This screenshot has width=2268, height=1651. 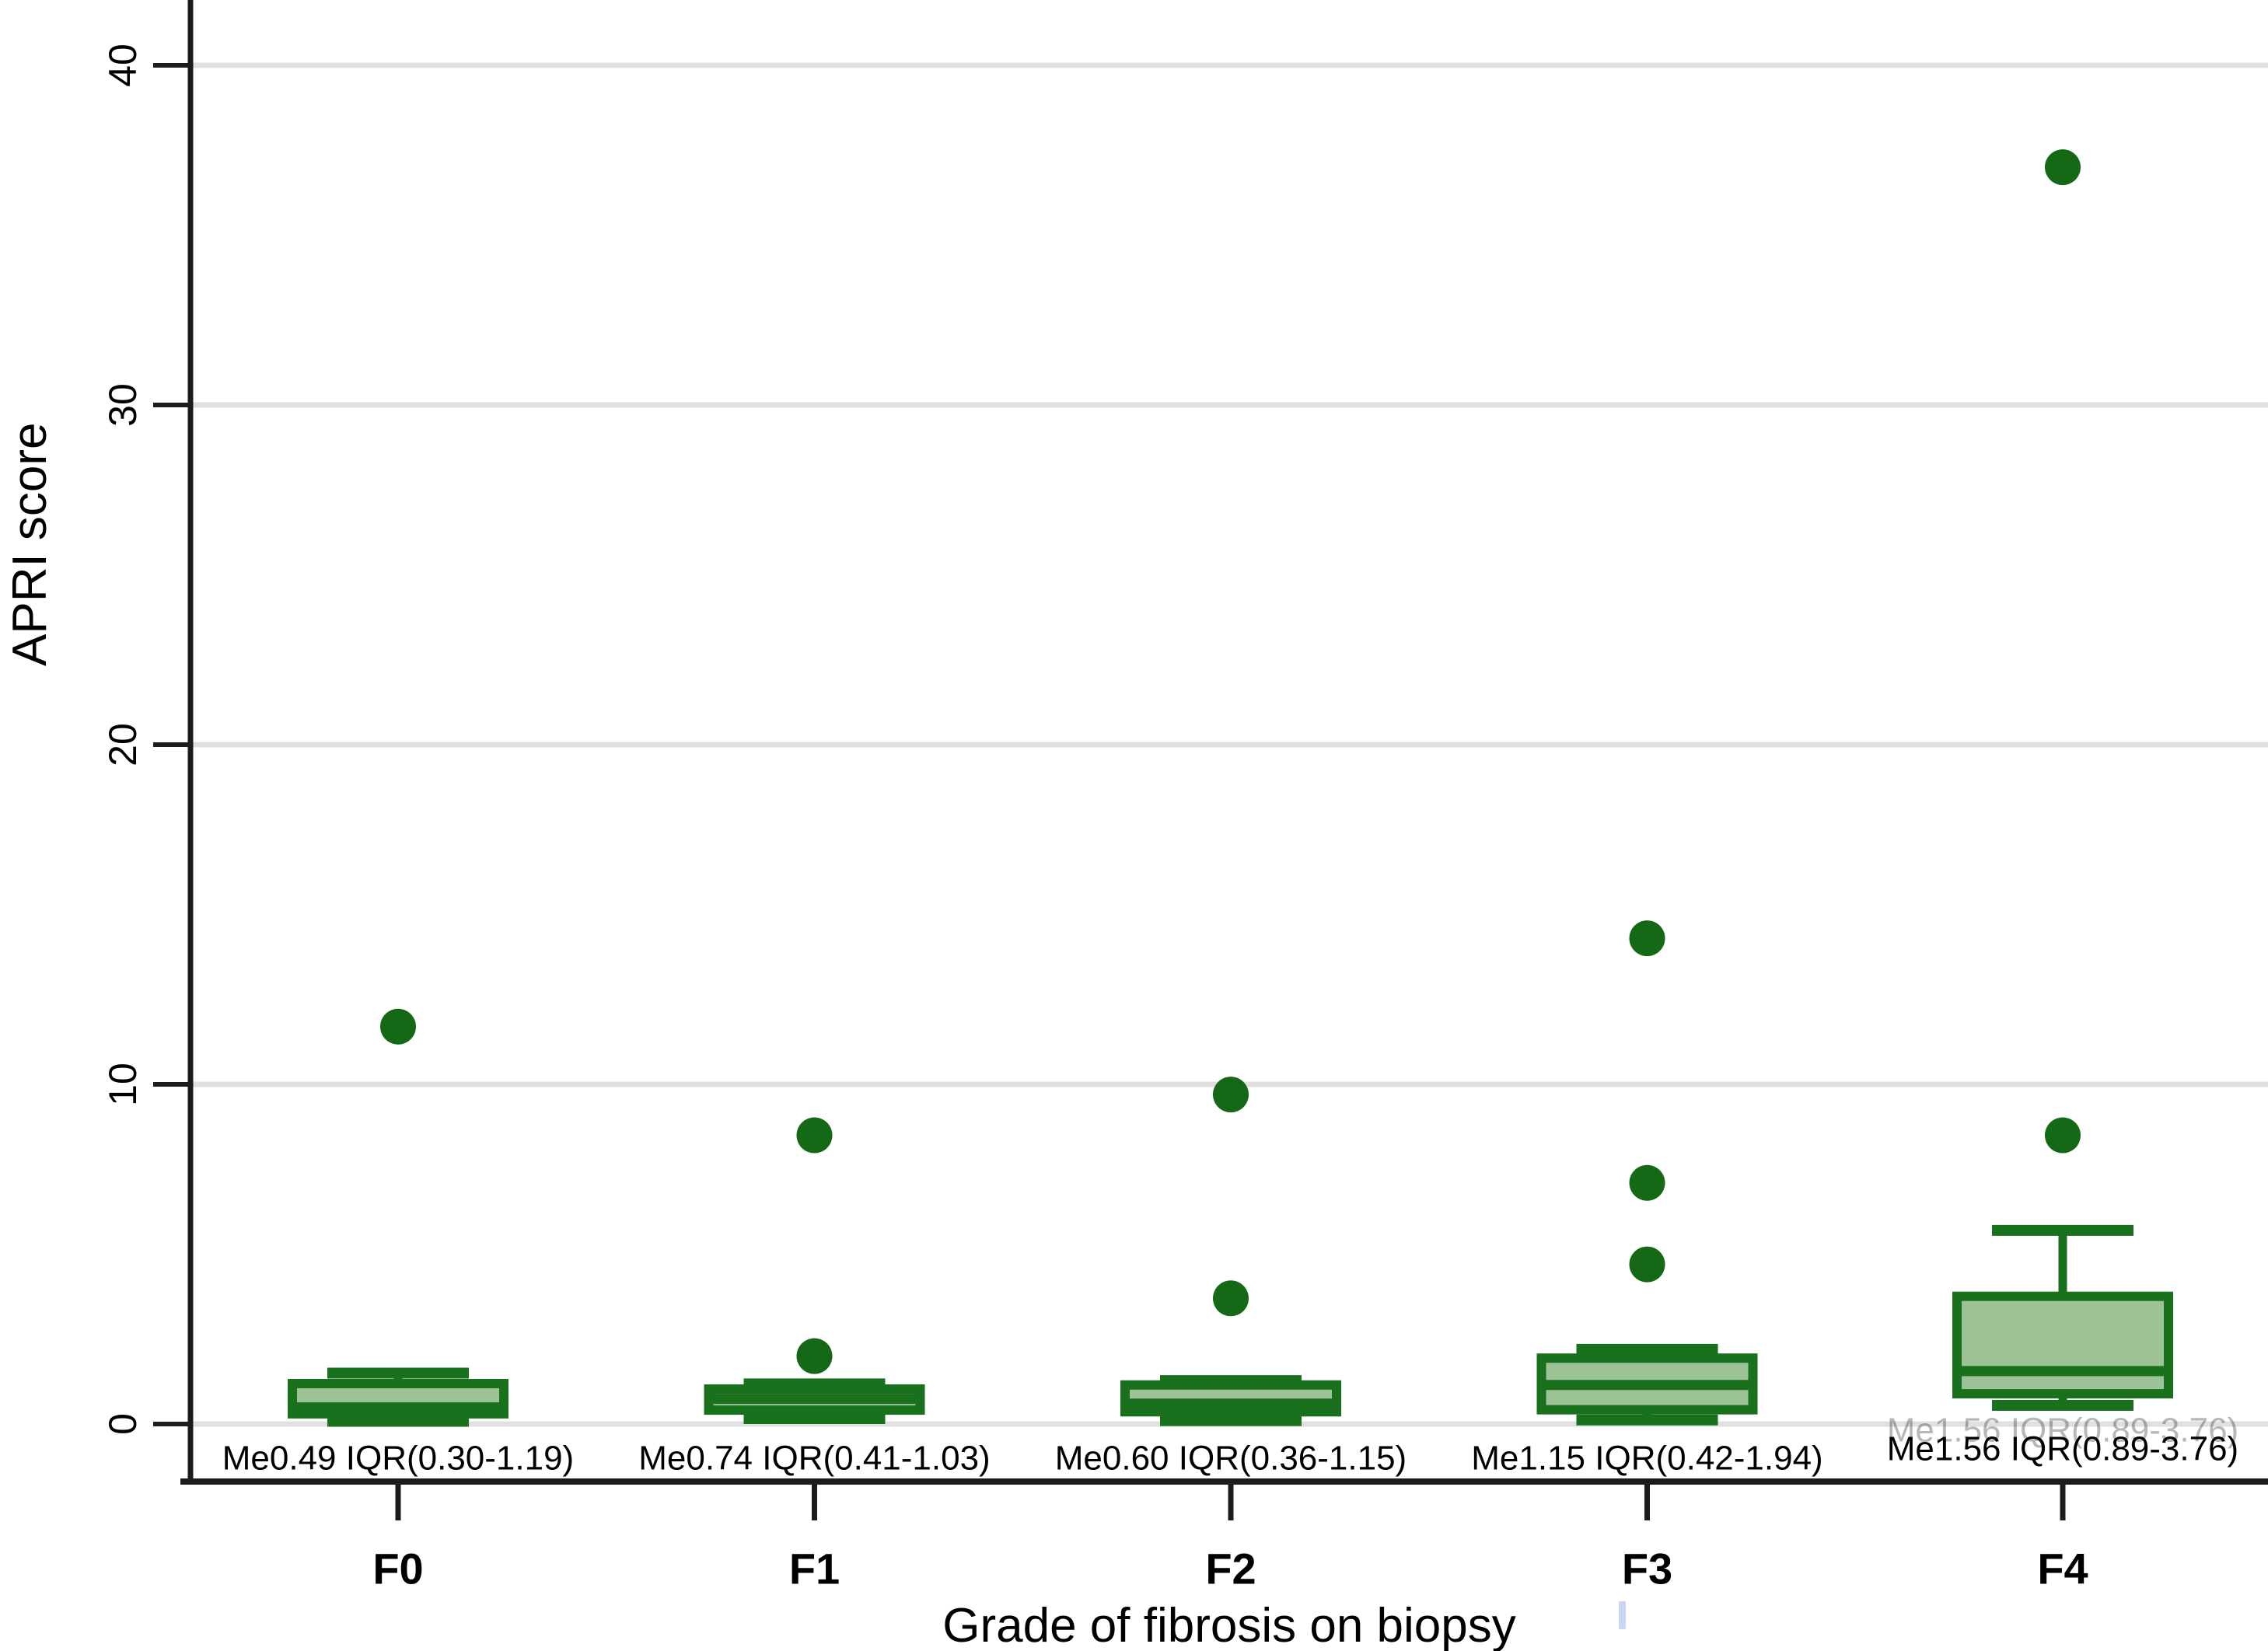 I want to click on x-tick-label-F3: F3, so click(x=1647, y=1569).